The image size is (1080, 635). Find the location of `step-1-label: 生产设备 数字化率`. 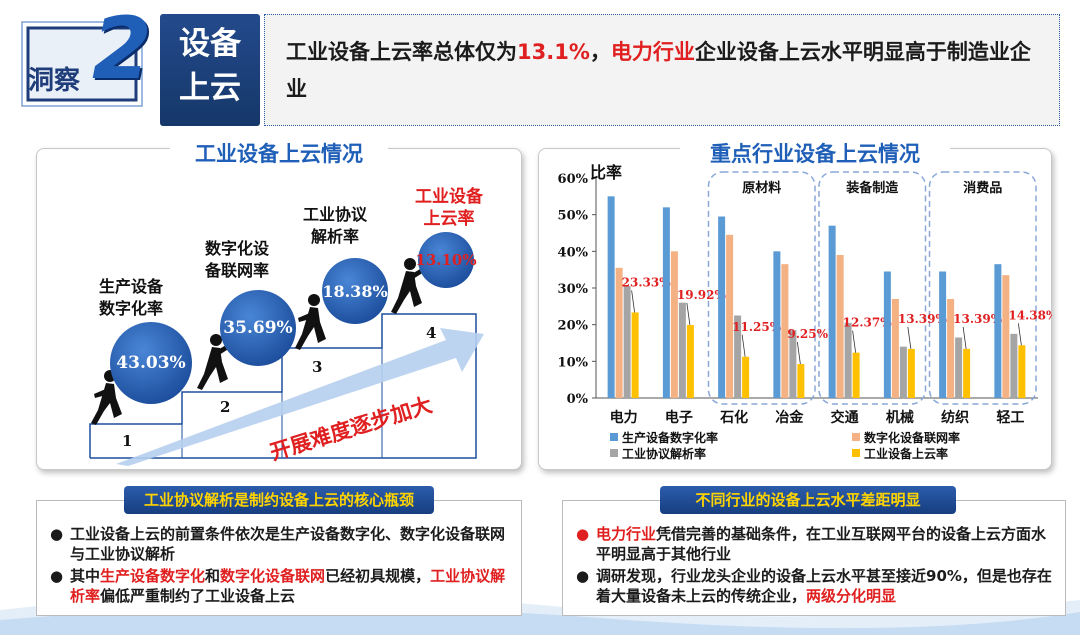

step-1-label: 生产设备 数字化率 is located at coordinates (130, 297).